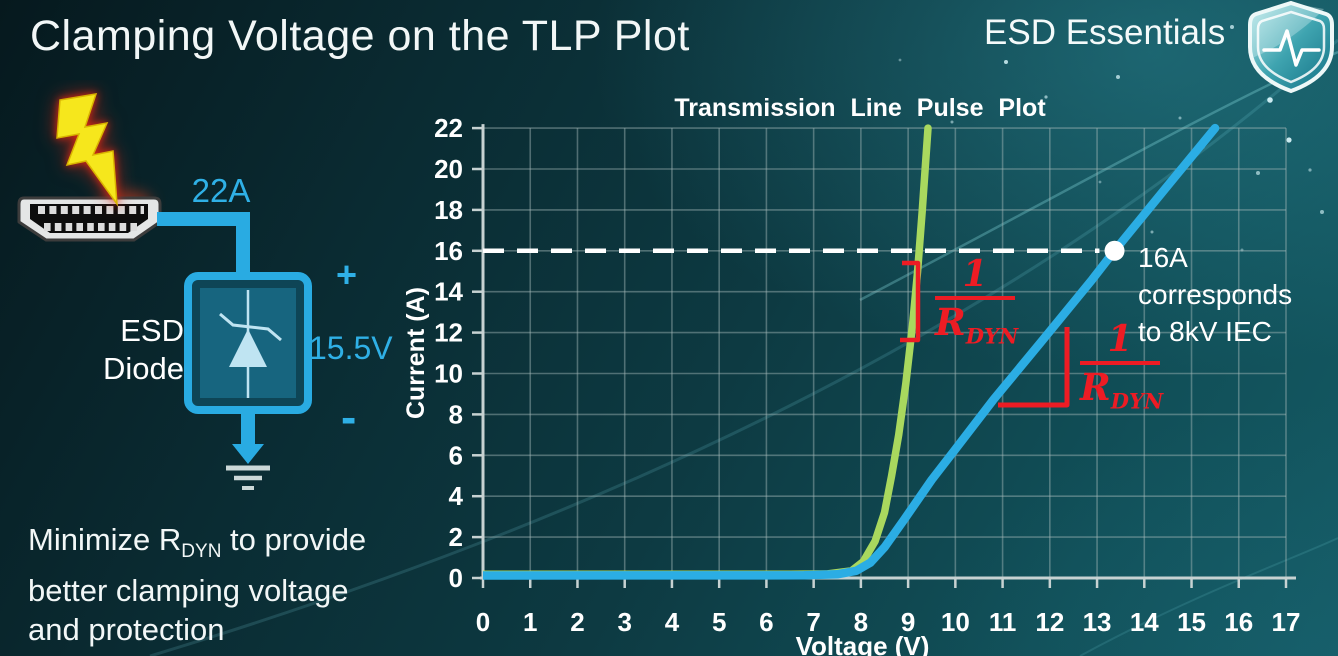  I want to click on footer-line3: and protection, so click(126, 630).